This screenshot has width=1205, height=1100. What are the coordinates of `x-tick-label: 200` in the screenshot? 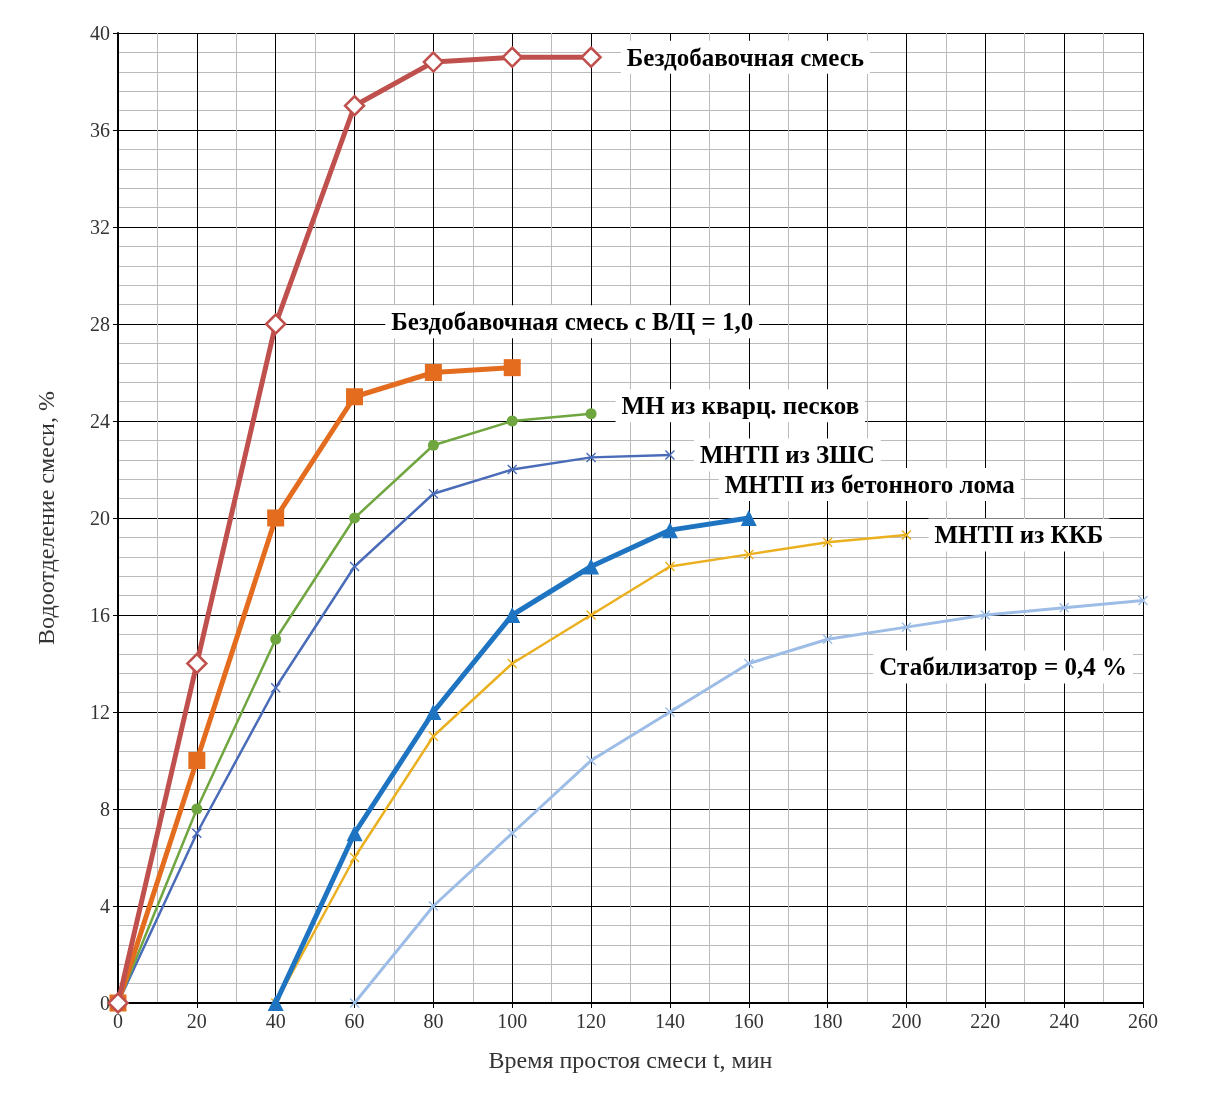 It's located at (906, 1021).